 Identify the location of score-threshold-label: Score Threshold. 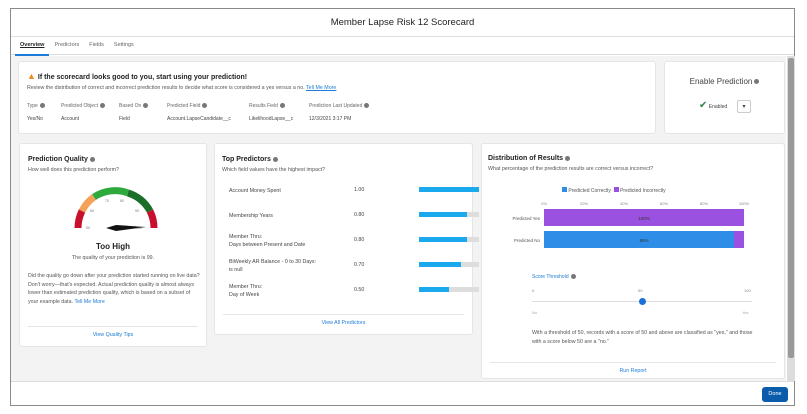
(554, 277).